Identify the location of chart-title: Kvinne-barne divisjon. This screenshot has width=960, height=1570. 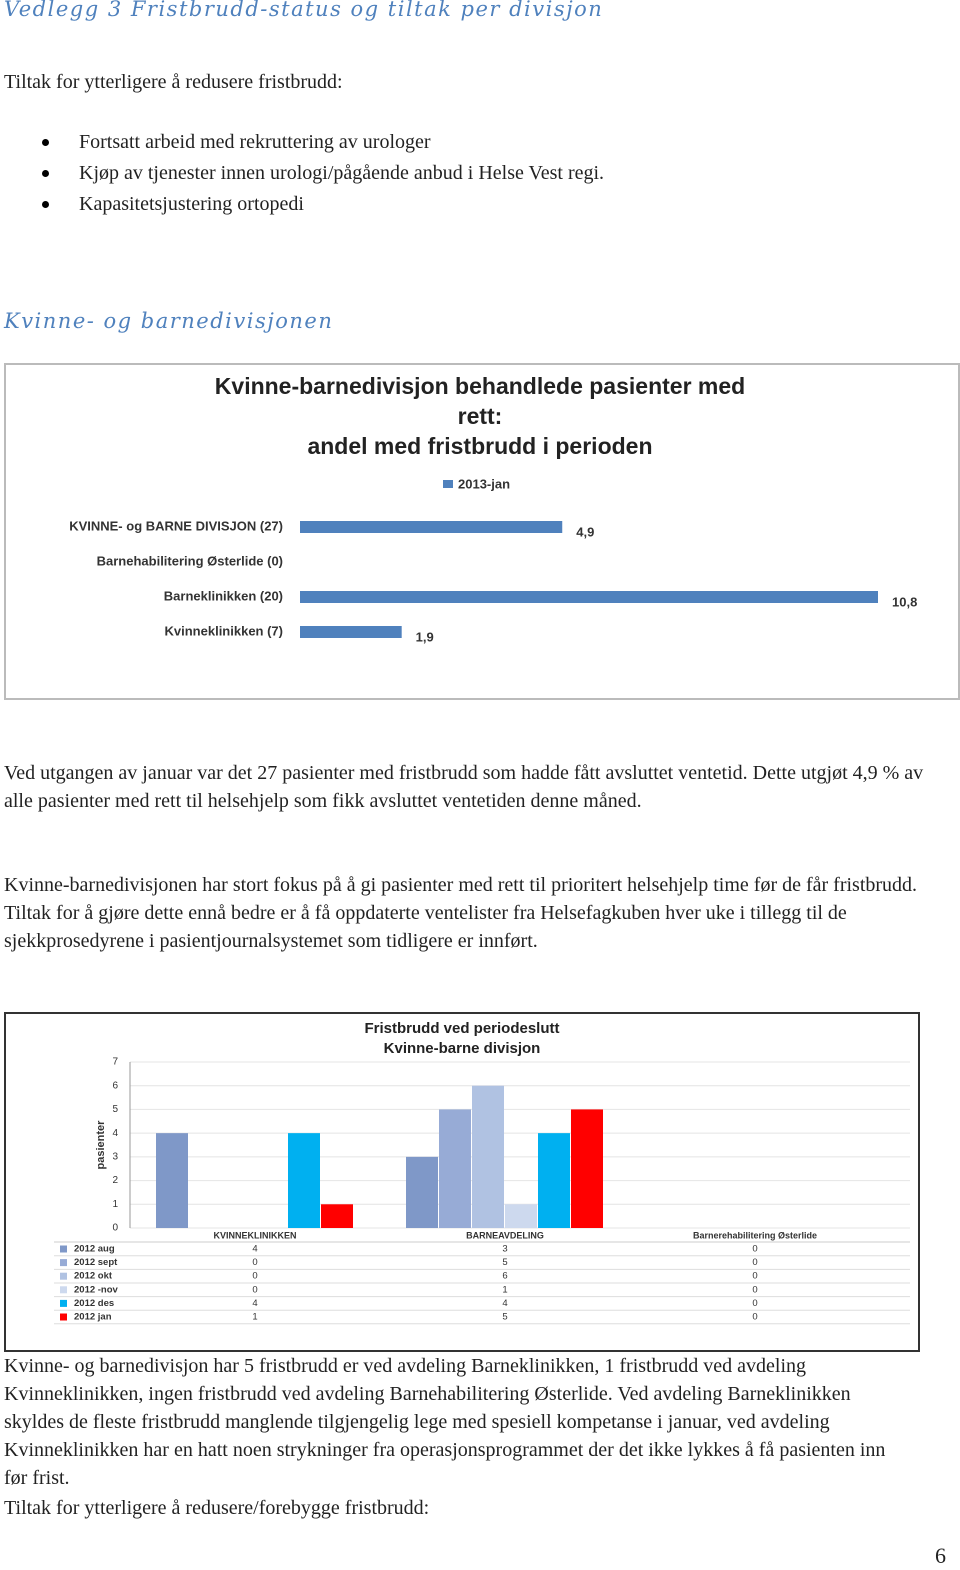
(462, 1048).